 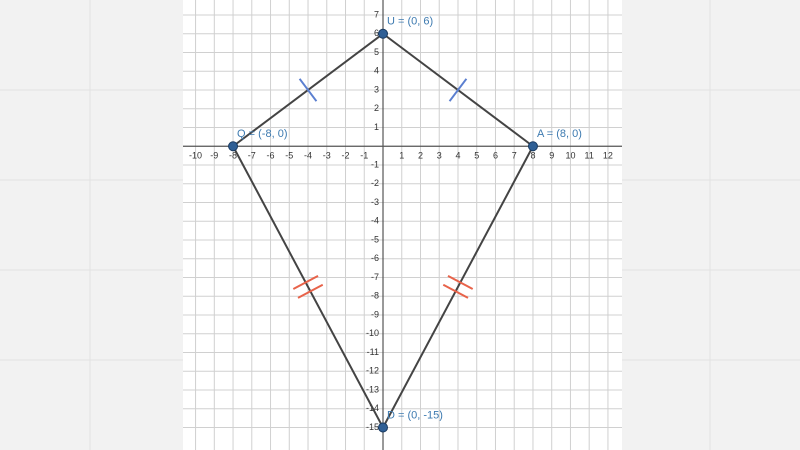 I want to click on y-tick-label: 7, so click(x=376, y=14).